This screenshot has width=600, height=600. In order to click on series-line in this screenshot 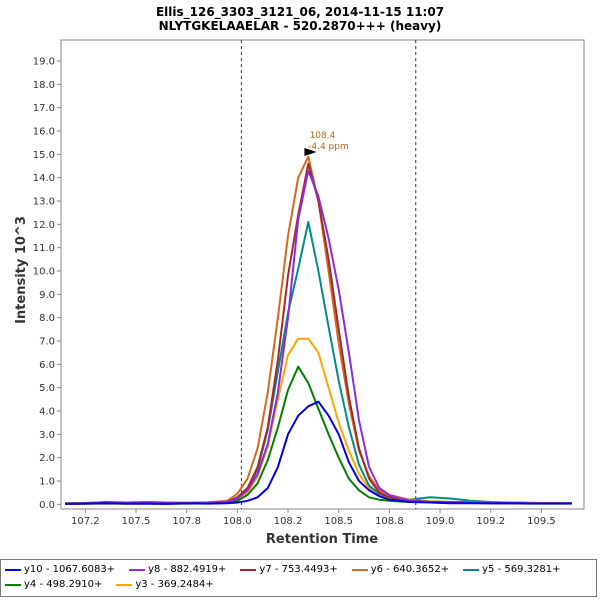, I will do `click(318, 452)`.